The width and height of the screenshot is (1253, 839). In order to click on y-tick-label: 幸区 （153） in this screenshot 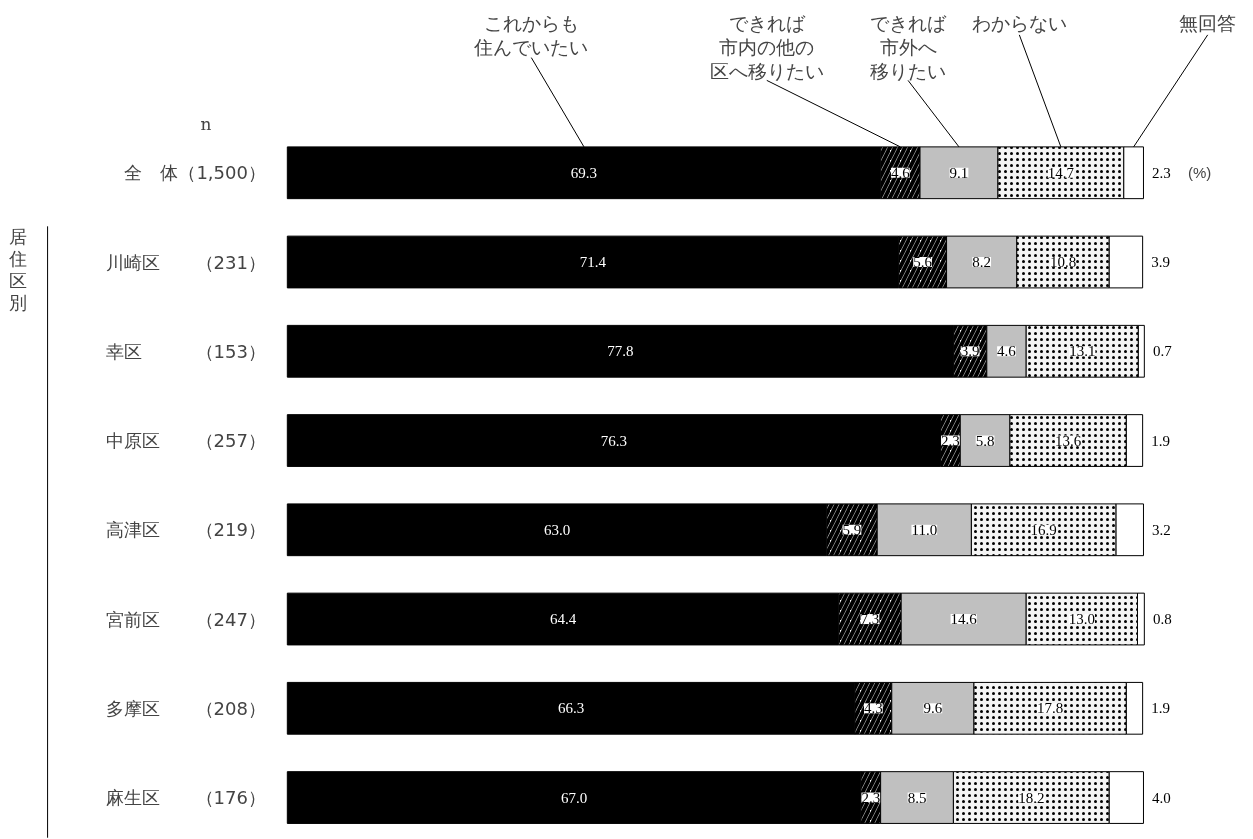, I will do `click(185, 351)`.